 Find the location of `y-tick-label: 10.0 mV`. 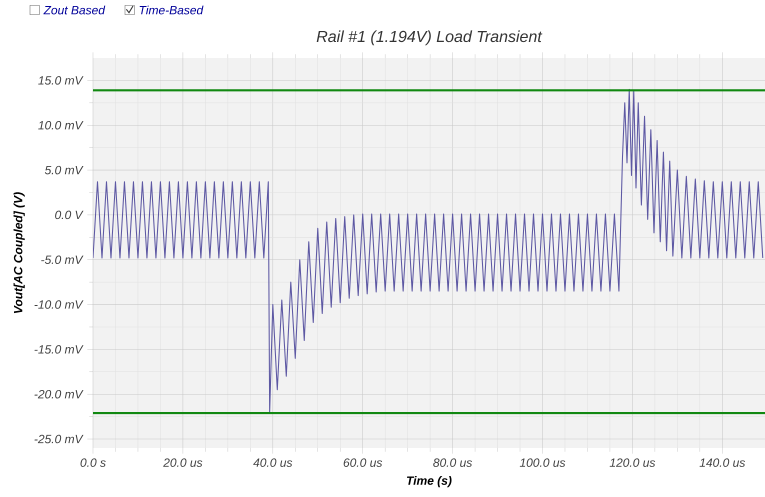

y-tick-label: 10.0 mV is located at coordinates (61, 125).